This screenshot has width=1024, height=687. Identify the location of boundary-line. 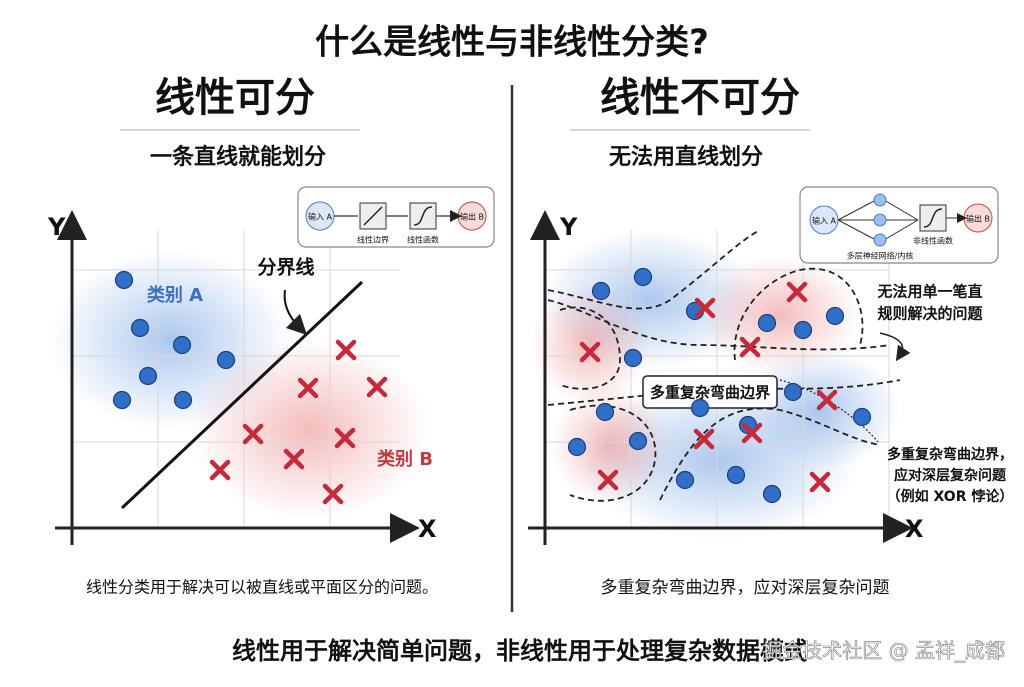
(242, 395).